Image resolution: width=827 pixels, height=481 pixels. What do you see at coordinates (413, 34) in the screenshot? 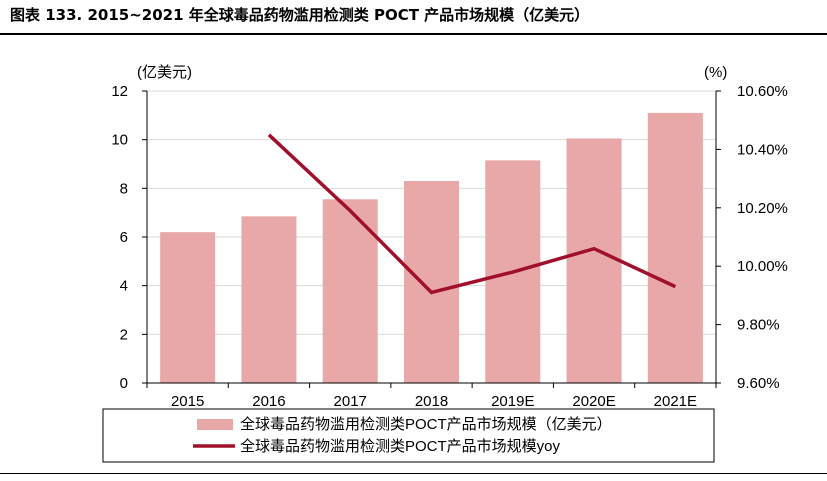
I see `title-rule` at bounding box center [413, 34].